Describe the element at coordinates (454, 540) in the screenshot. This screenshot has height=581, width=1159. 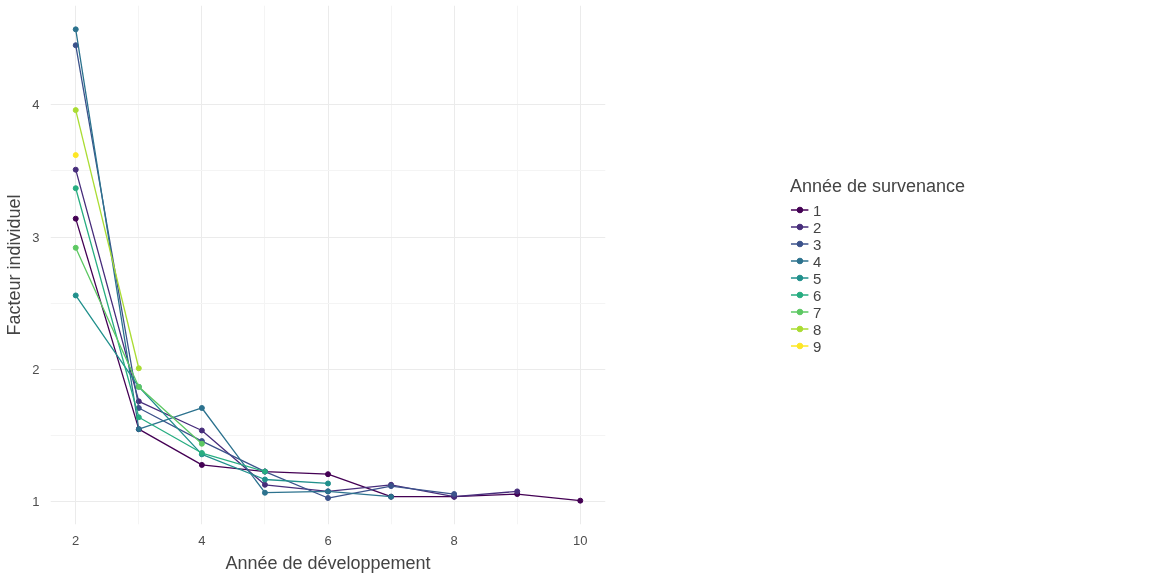
I see `x-tick-label: 8` at that location.